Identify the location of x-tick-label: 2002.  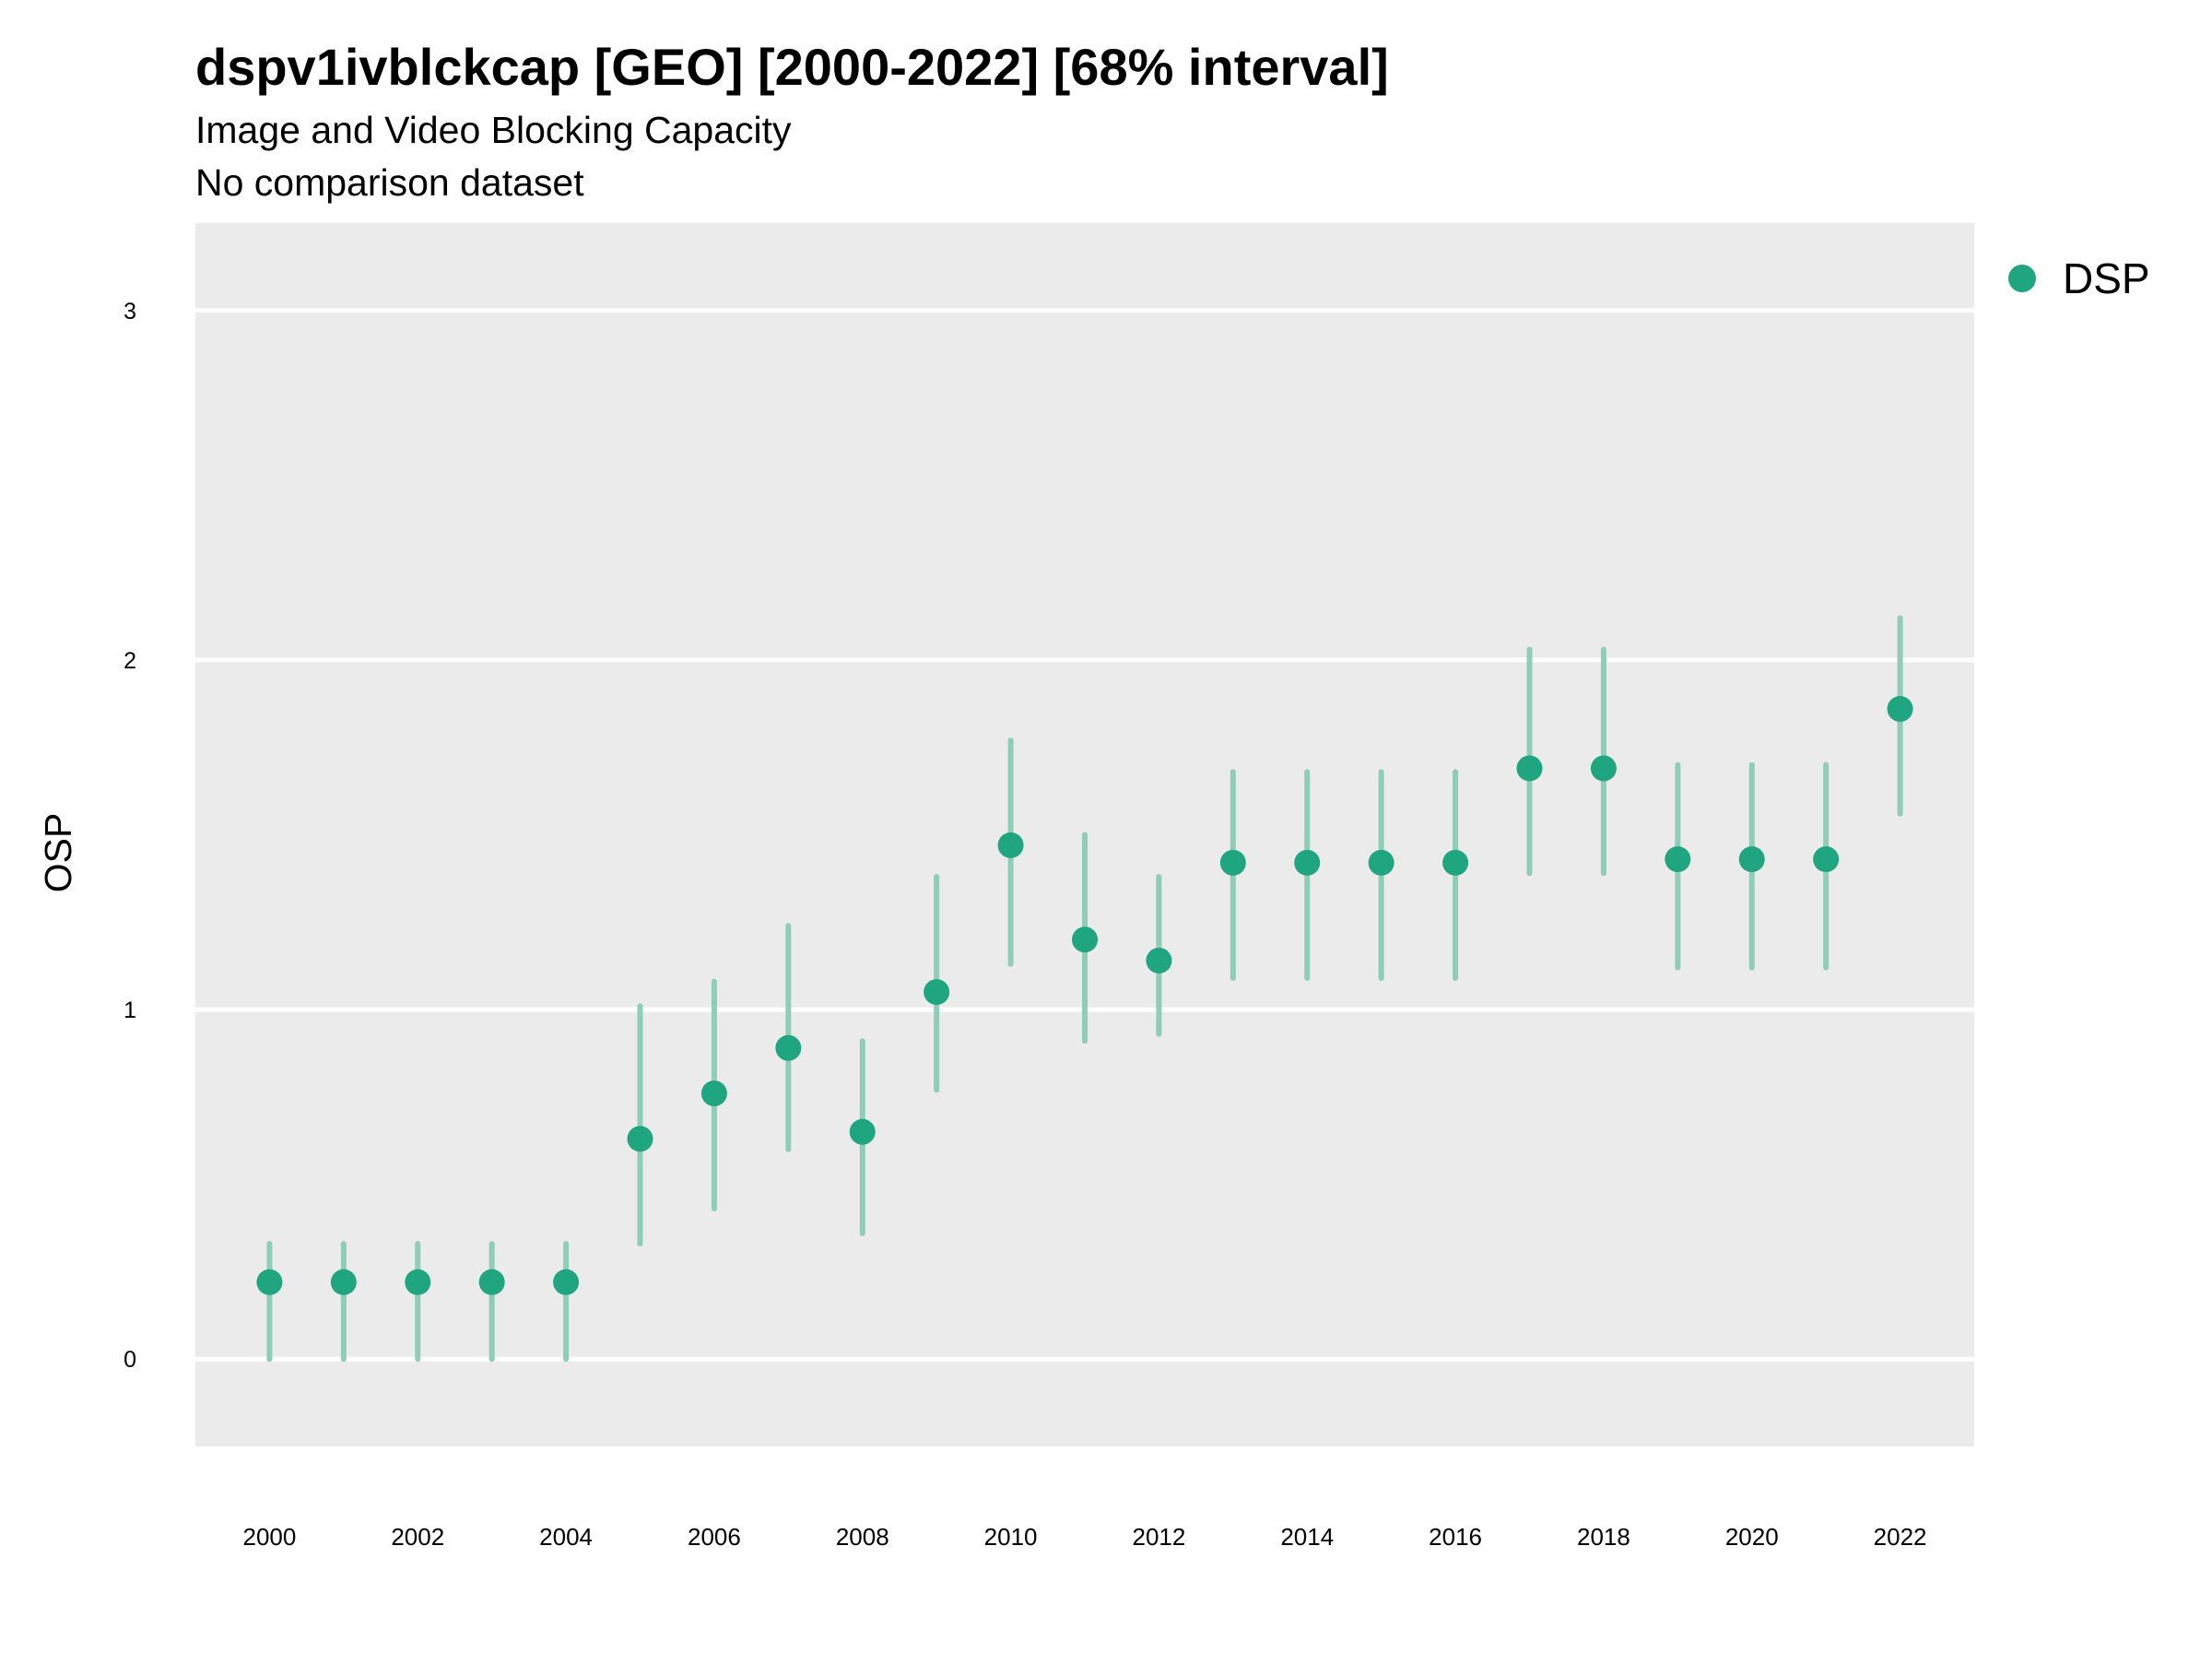
(417, 1537).